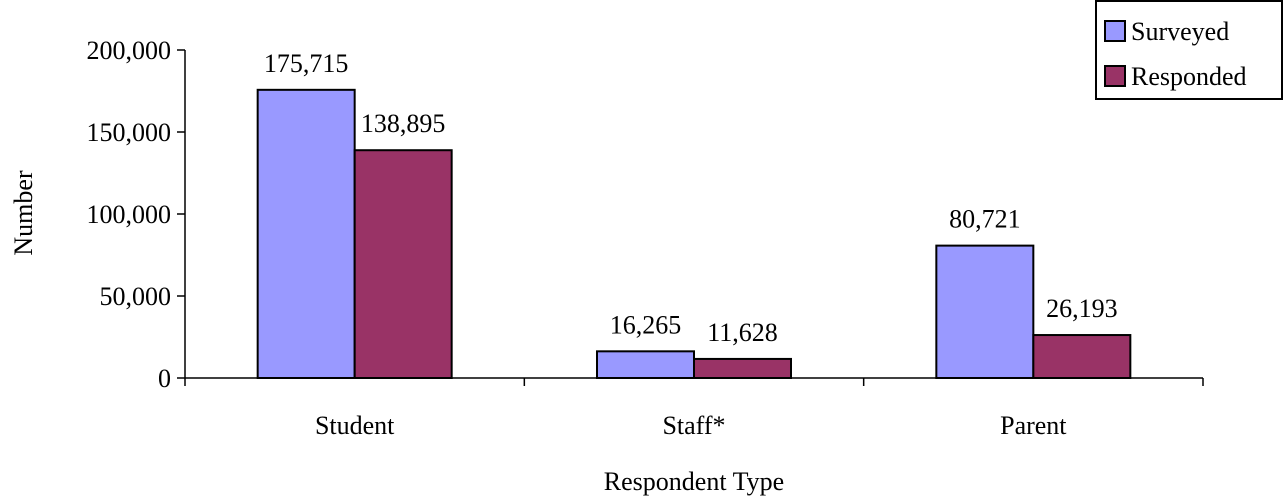 This screenshot has width=1284, height=500. Describe the element at coordinates (1115, 76) in the screenshot. I see `legend-swatch-responded` at that location.